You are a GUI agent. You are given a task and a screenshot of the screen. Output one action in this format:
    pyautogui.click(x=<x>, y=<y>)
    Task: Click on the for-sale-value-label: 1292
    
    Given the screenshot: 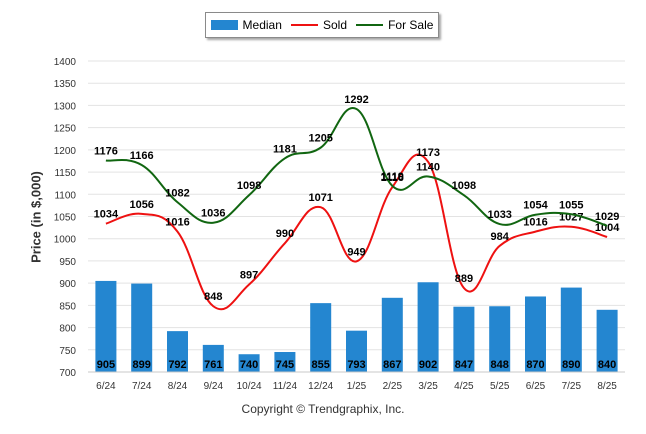 What is the action you would take?
    pyautogui.click(x=356, y=100)
    